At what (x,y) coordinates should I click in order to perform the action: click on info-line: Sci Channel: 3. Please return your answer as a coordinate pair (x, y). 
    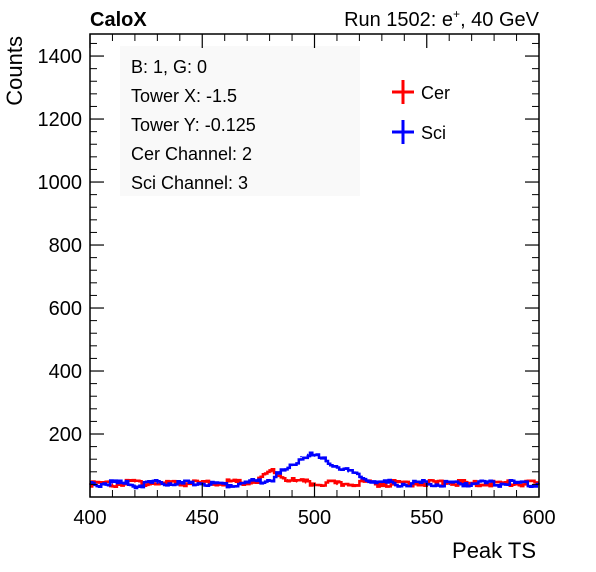
    Looking at the image, I should click on (189, 183).